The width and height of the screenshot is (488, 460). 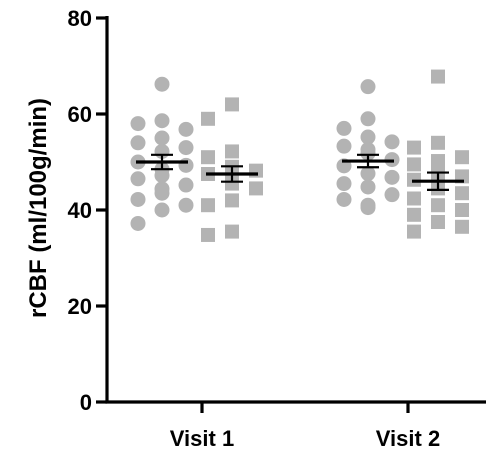 I want to click on y-tick-label: 60, so click(x=80, y=114).